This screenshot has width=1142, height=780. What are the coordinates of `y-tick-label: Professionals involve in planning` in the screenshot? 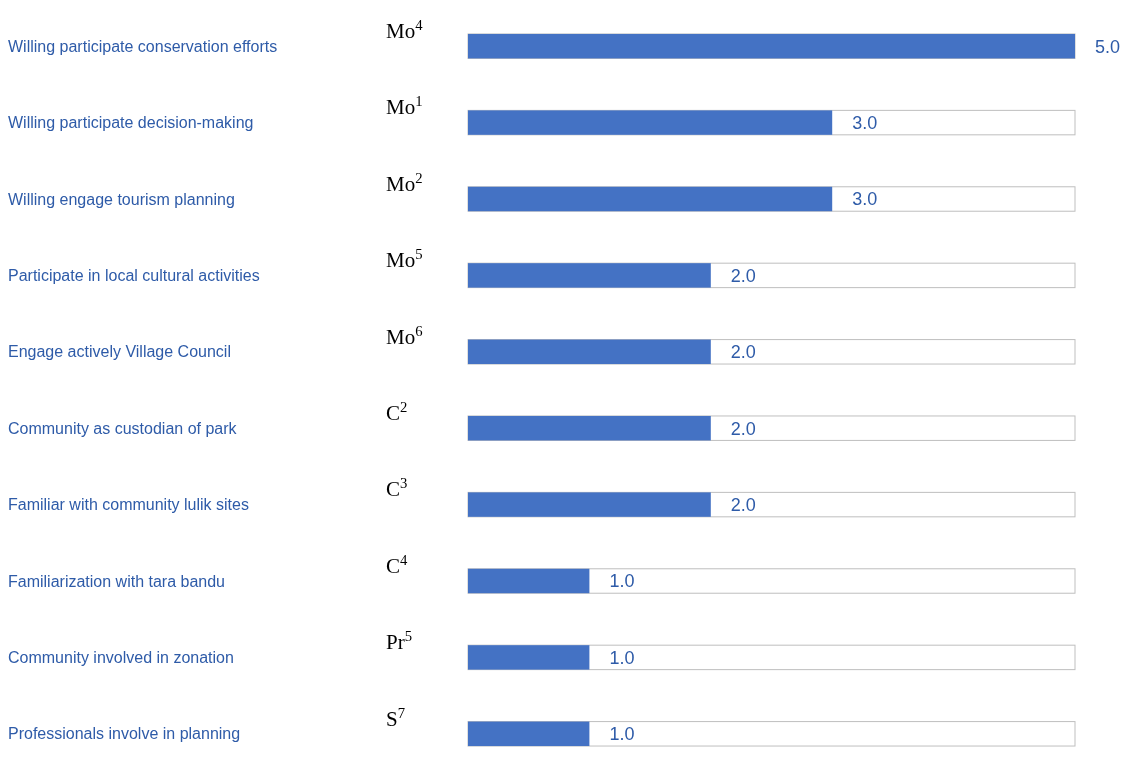 It's located at (124, 734).